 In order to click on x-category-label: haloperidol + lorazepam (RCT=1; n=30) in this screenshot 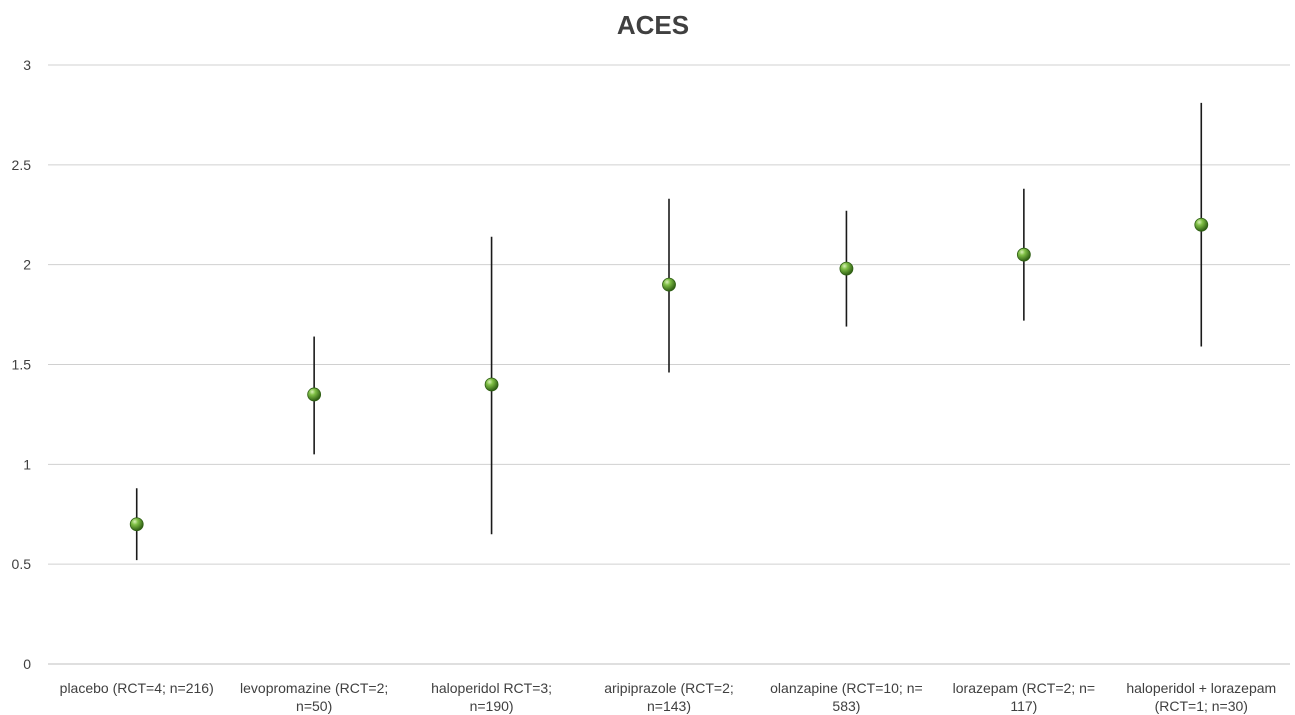, I will do `click(1201, 697)`.